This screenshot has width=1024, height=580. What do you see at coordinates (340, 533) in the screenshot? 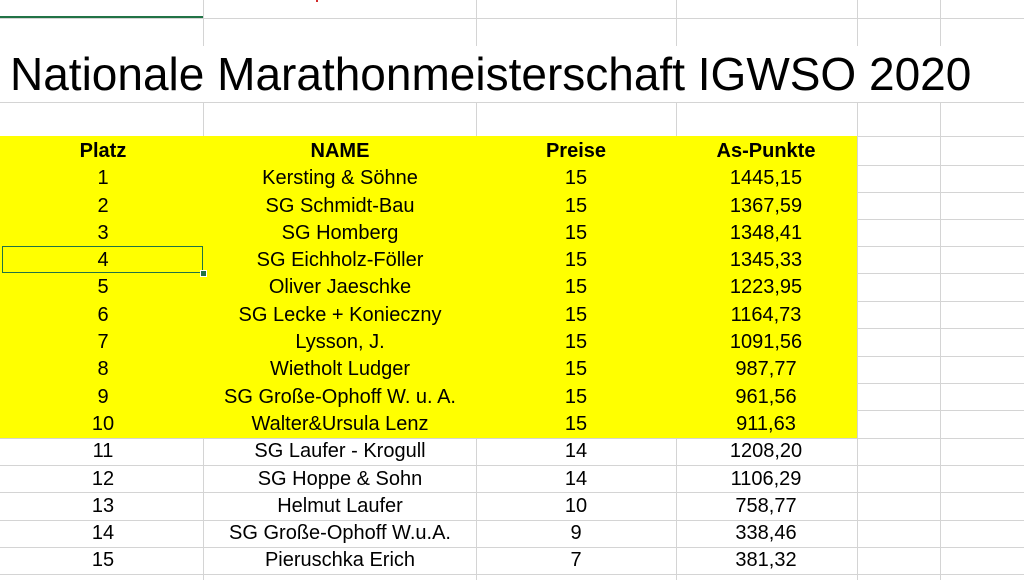
I see `cell-name: SG Große-Ophoff W.u.A.` at bounding box center [340, 533].